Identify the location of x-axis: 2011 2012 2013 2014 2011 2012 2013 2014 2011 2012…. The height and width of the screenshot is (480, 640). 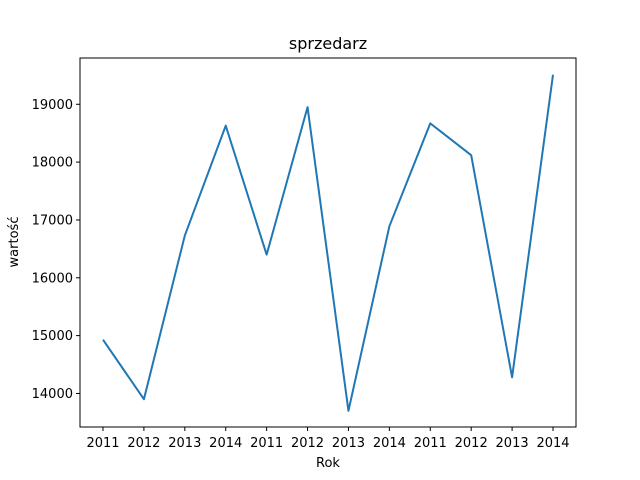
(328, 439).